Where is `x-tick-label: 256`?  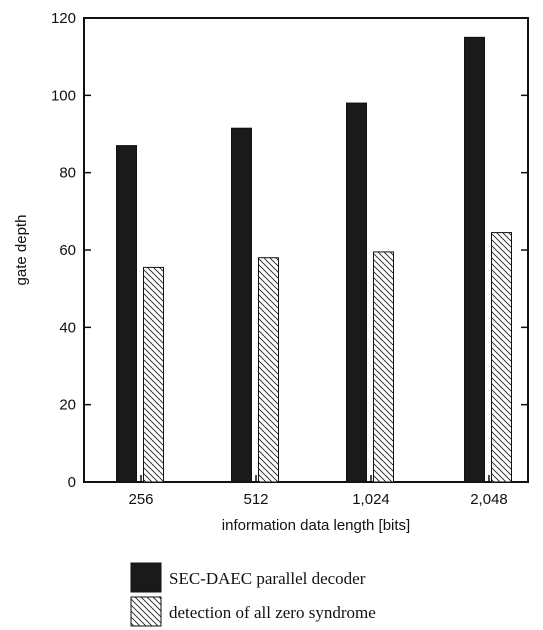 x-tick-label: 256 is located at coordinates (140, 499).